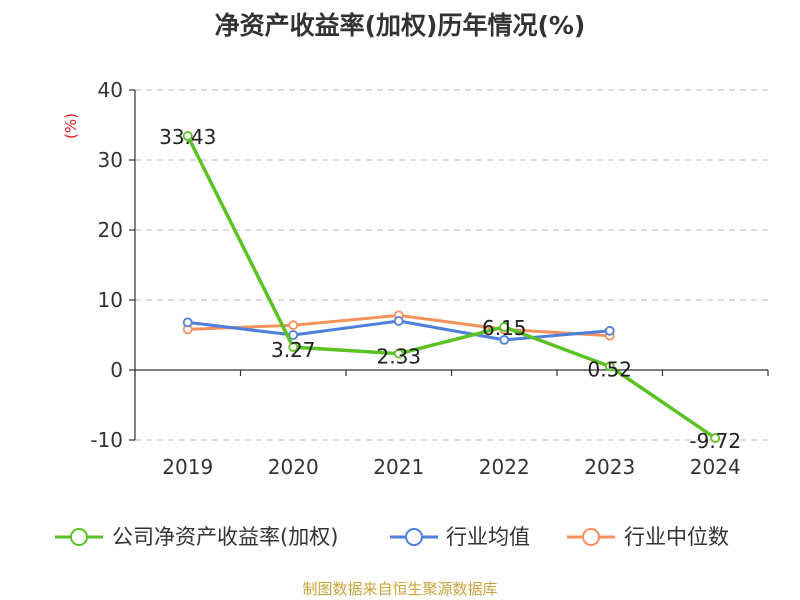  What do you see at coordinates (676, 537) in the screenshot?
I see `legend-label: 行业中位数` at bounding box center [676, 537].